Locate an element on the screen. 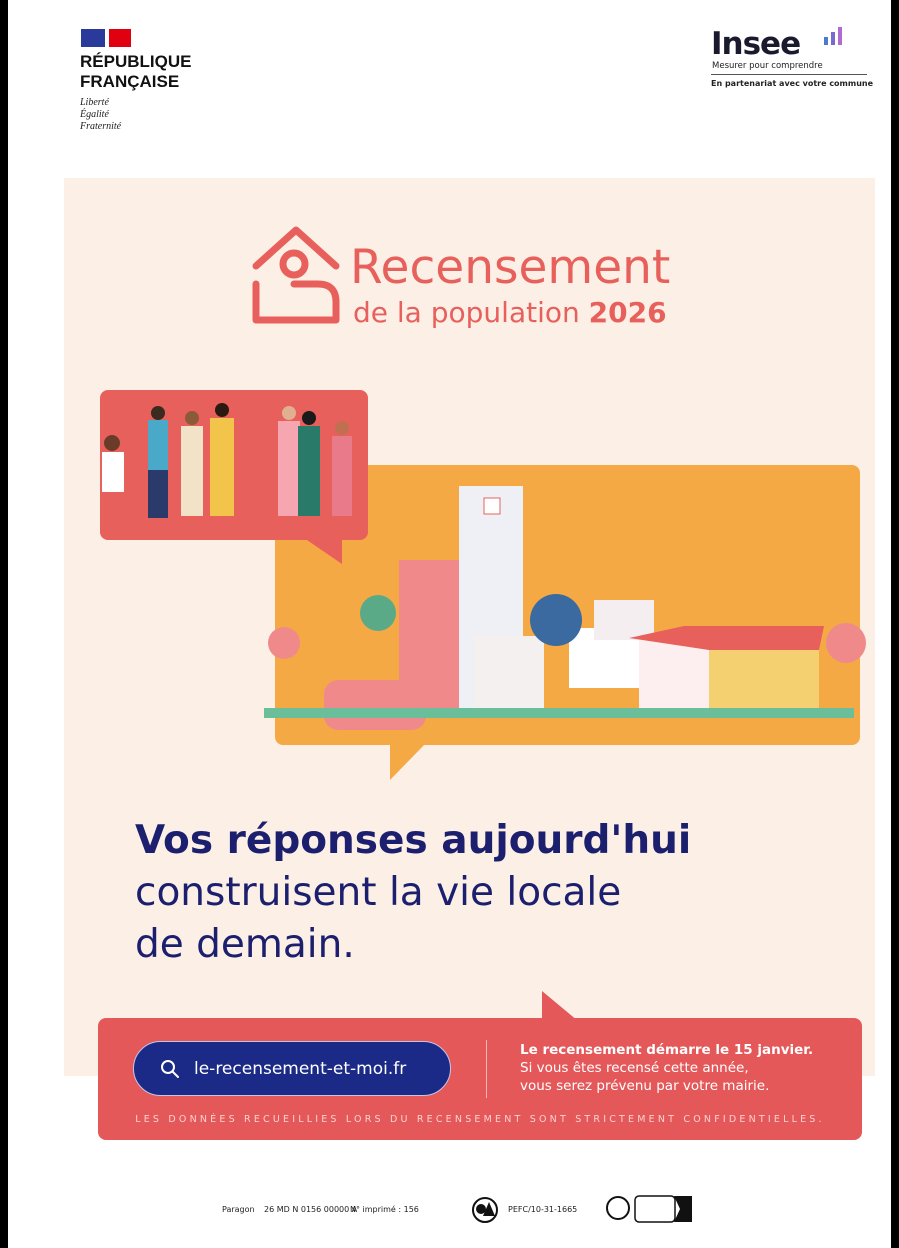  title-sub: de la population 2026 is located at coordinates (510, 312).